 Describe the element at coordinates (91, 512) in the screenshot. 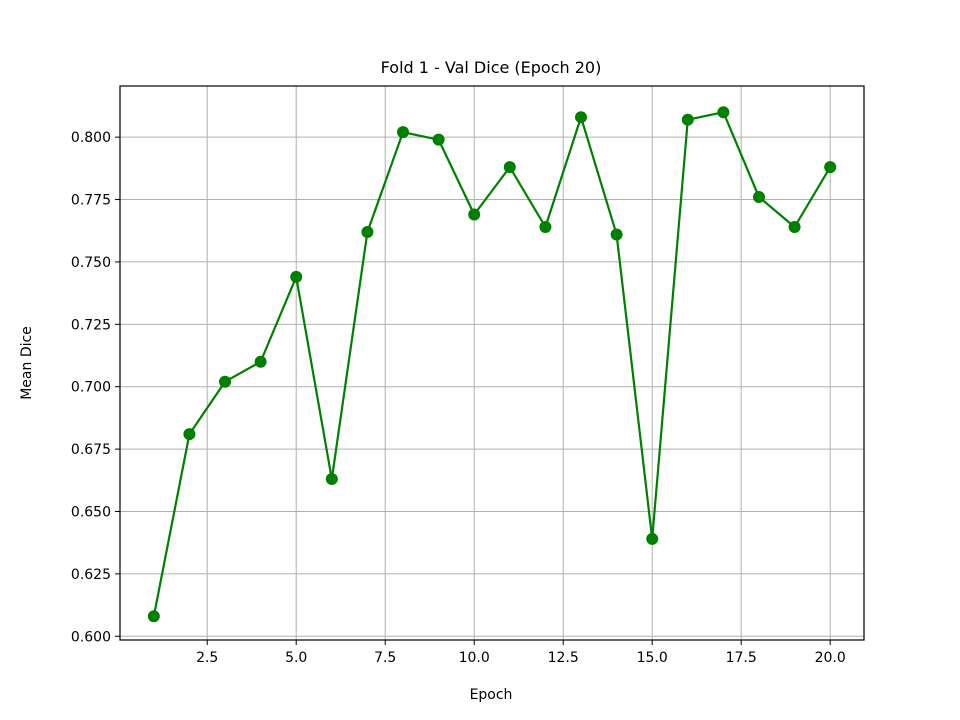

I see `y-tick-label: 0.650` at that location.